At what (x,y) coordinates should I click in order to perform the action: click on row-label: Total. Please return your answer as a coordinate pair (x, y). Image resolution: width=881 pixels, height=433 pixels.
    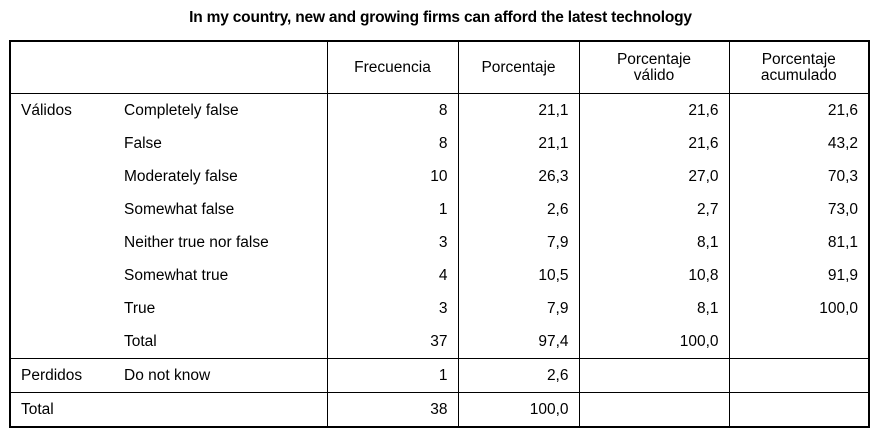
    Looking at the image, I should click on (140, 341).